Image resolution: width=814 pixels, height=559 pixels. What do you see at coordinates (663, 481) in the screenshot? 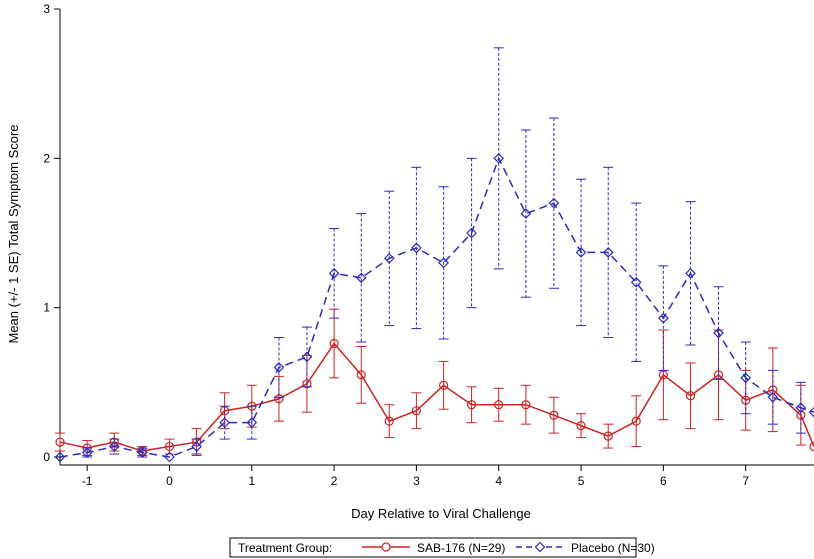
I see `x-tick-label: 6` at bounding box center [663, 481].